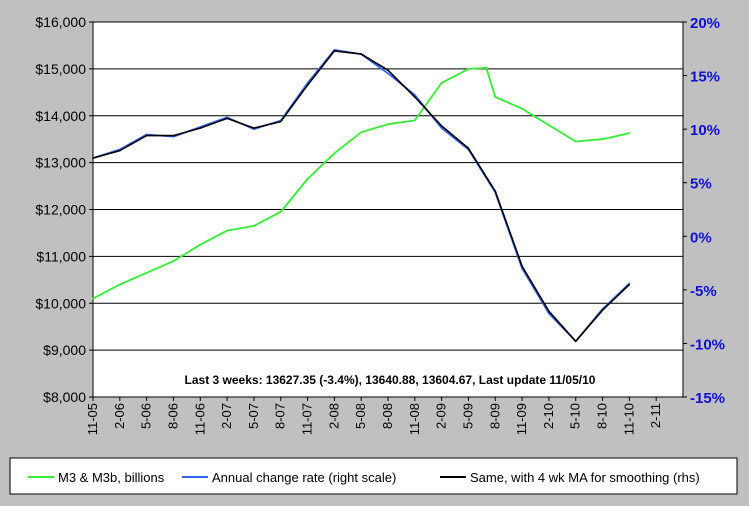  What do you see at coordinates (705, 130) in the screenshot?
I see `y-right-tick-label: 10%` at bounding box center [705, 130].